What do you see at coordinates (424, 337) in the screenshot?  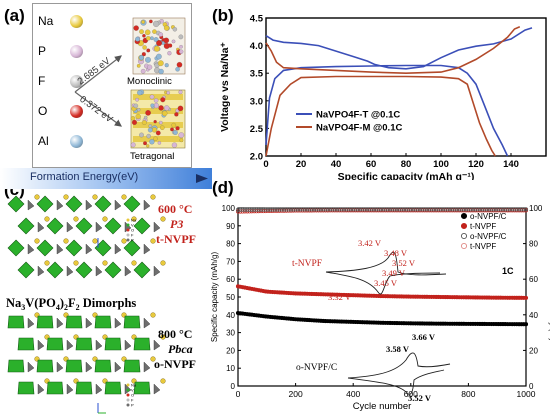 I see `o-nvpf-peak-label: 3.66 V` at bounding box center [424, 337].